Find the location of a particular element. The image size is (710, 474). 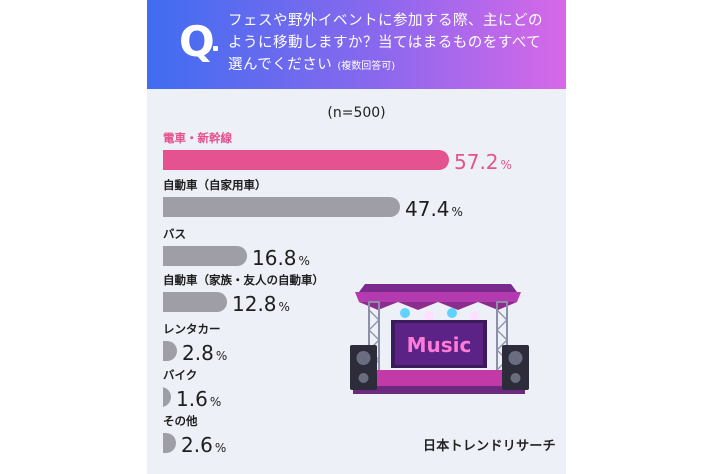

category-label: バイク is located at coordinates (180, 375).